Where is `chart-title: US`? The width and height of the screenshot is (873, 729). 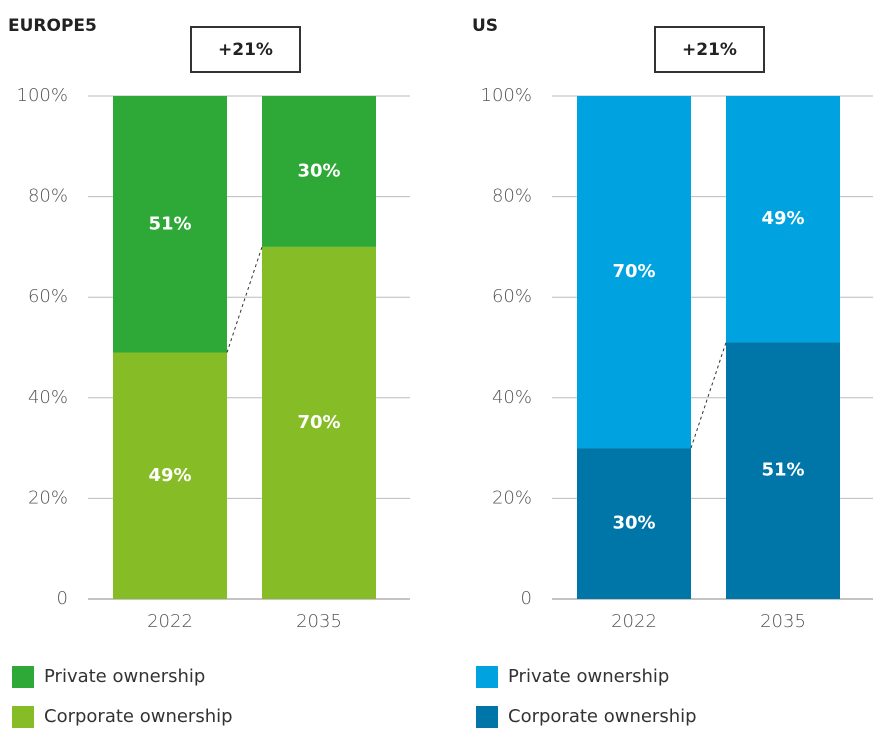
chart-title: US is located at coordinates (485, 26).